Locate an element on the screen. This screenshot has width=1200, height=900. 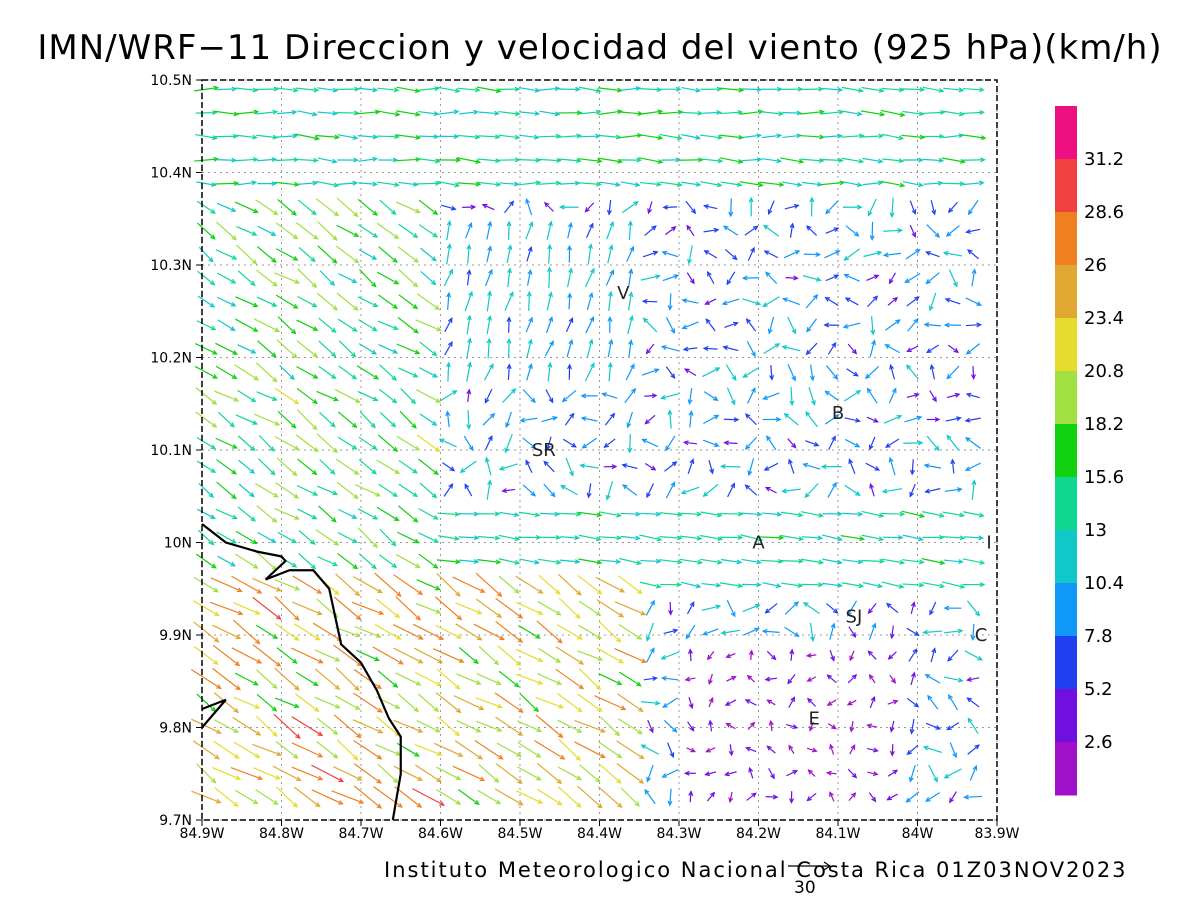
y-tick-label: 10.2N is located at coordinates (171, 359).